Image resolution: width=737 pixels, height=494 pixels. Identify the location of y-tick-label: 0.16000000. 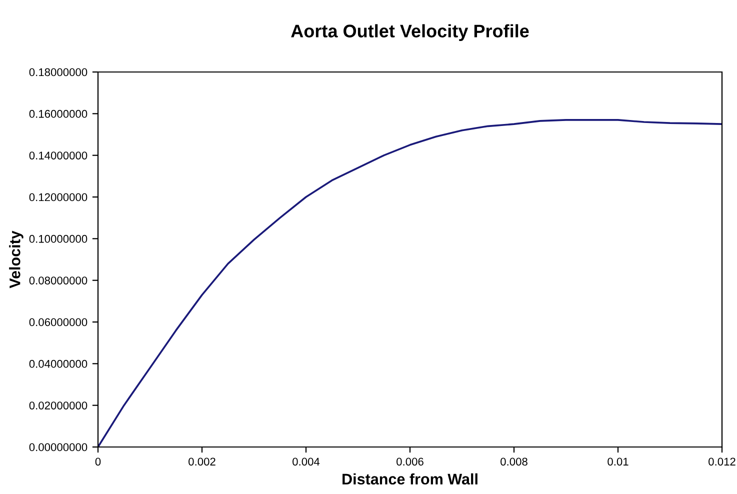
(58, 114).